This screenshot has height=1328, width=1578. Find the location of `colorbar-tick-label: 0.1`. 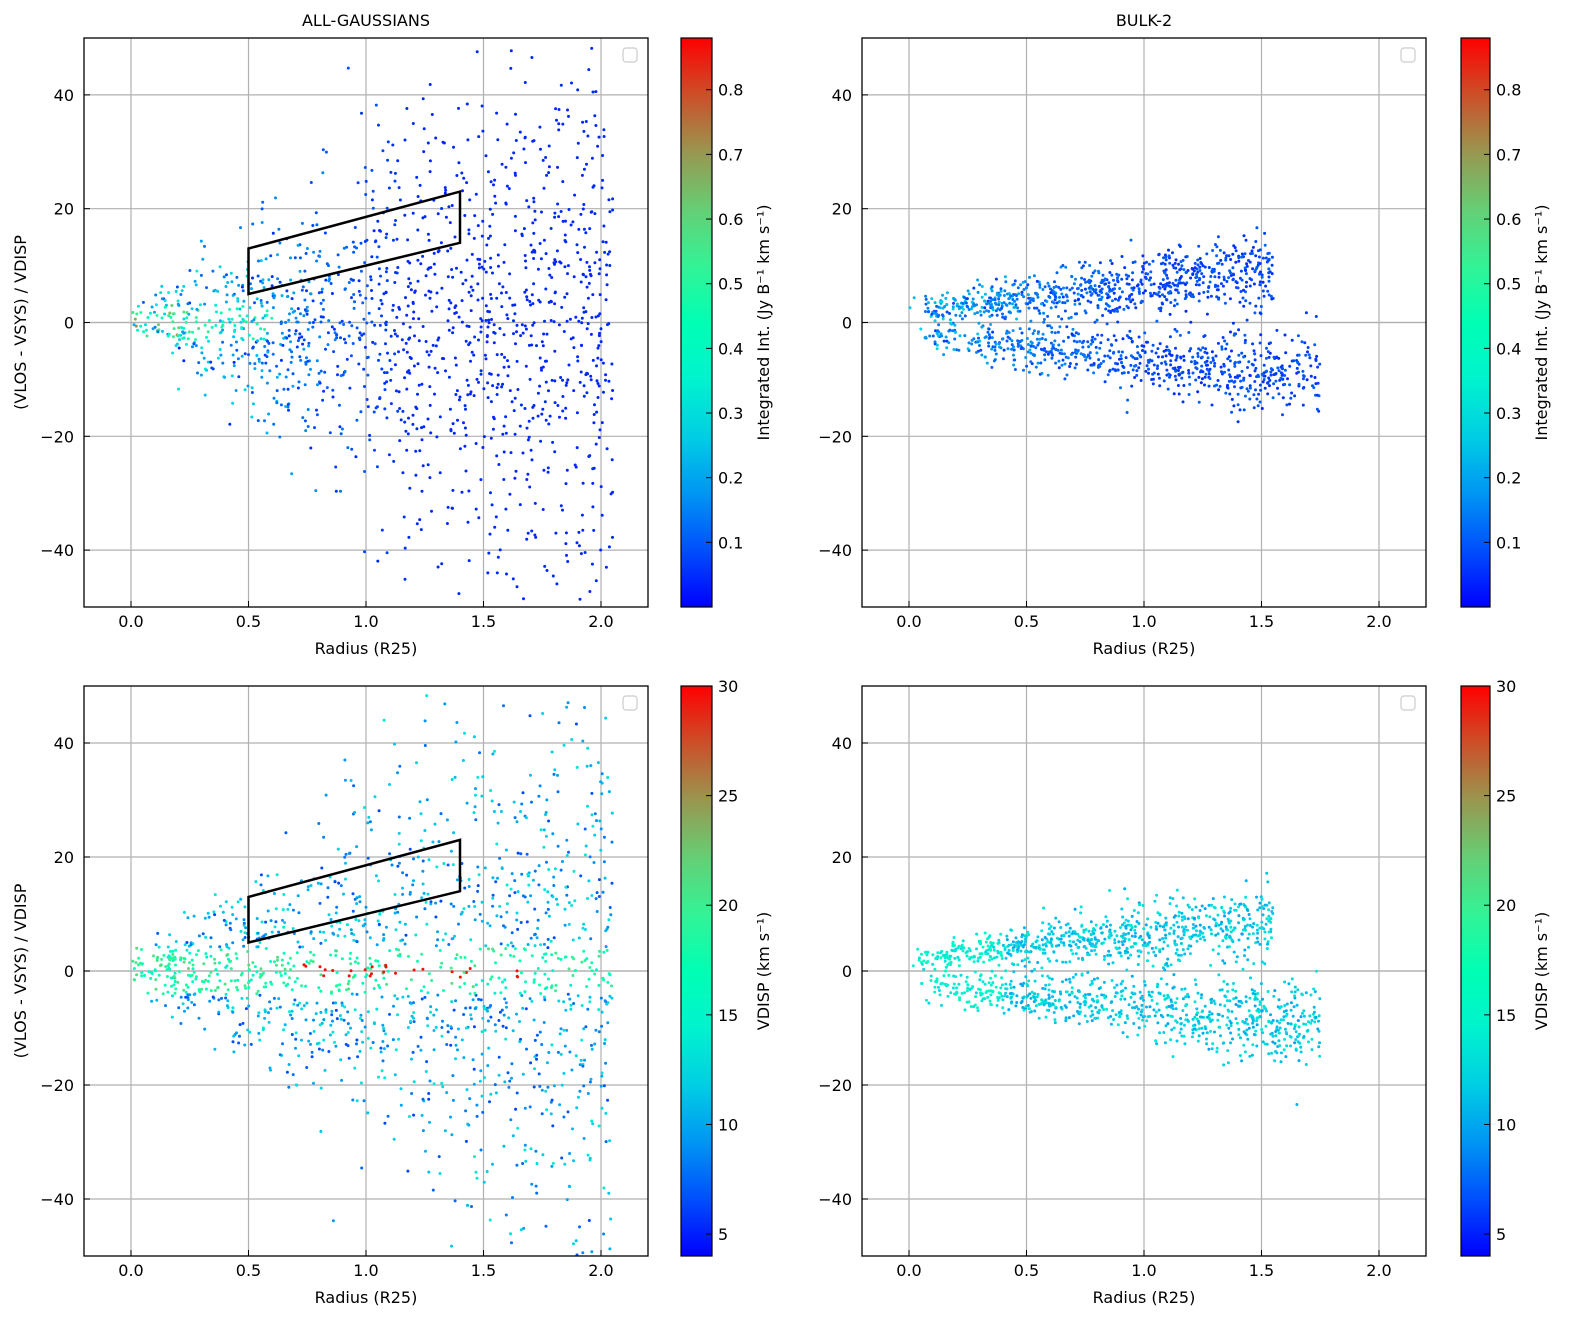

colorbar-tick-label: 0.1 is located at coordinates (1508, 542).